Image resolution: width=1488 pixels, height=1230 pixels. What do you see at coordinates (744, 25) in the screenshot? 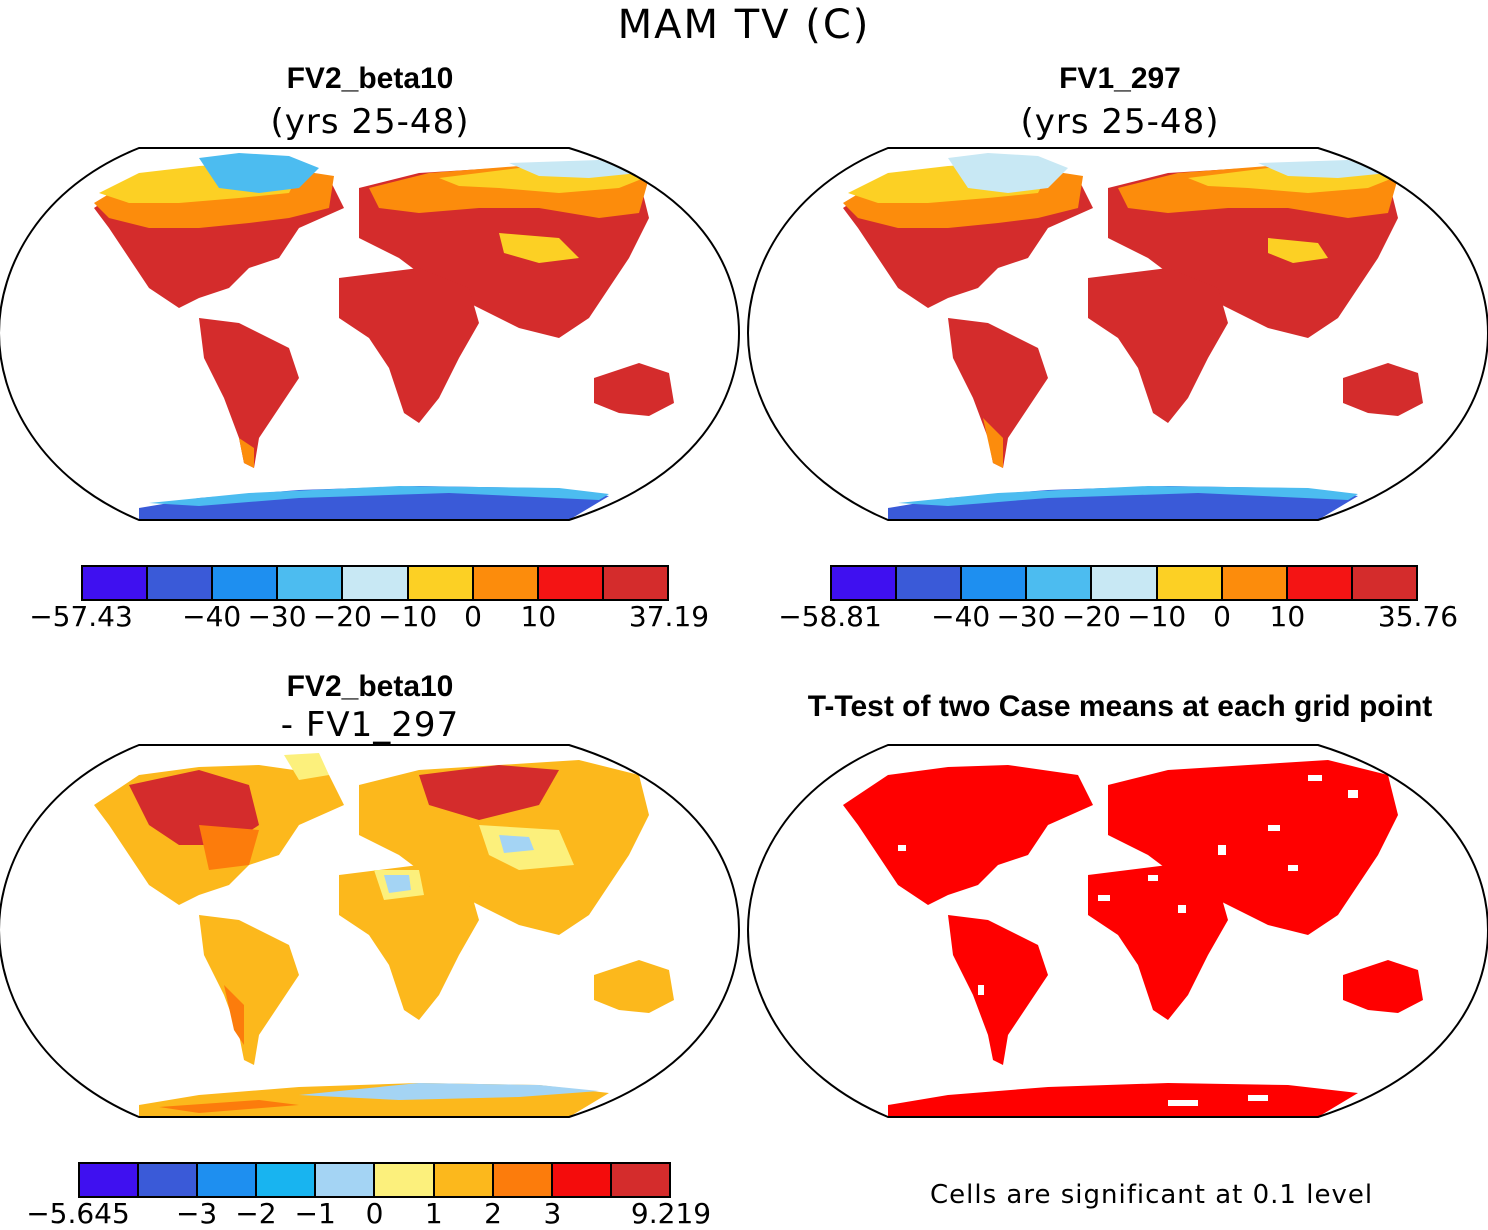
I see `figure-title: MAM TV (C)` at bounding box center [744, 25].